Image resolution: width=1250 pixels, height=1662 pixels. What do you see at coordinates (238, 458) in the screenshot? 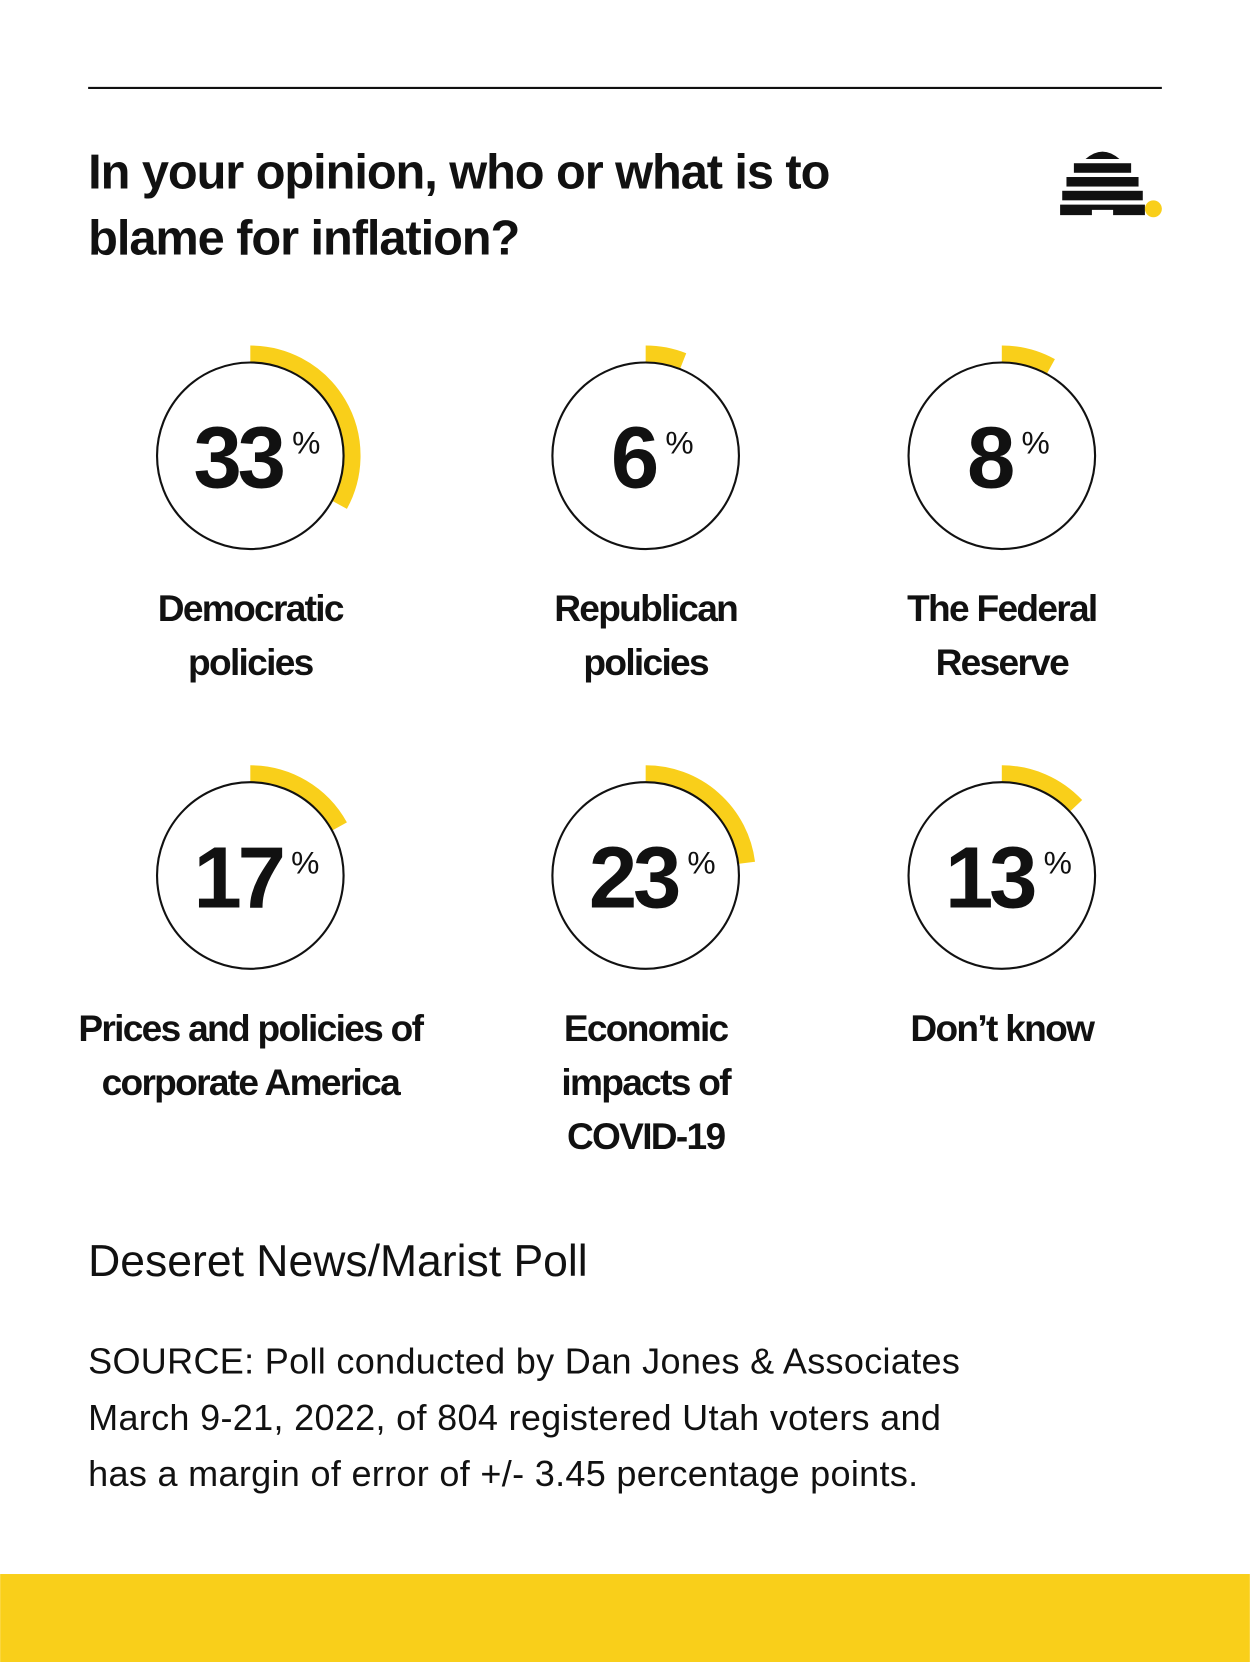
I see `value-label: 33` at bounding box center [238, 458].